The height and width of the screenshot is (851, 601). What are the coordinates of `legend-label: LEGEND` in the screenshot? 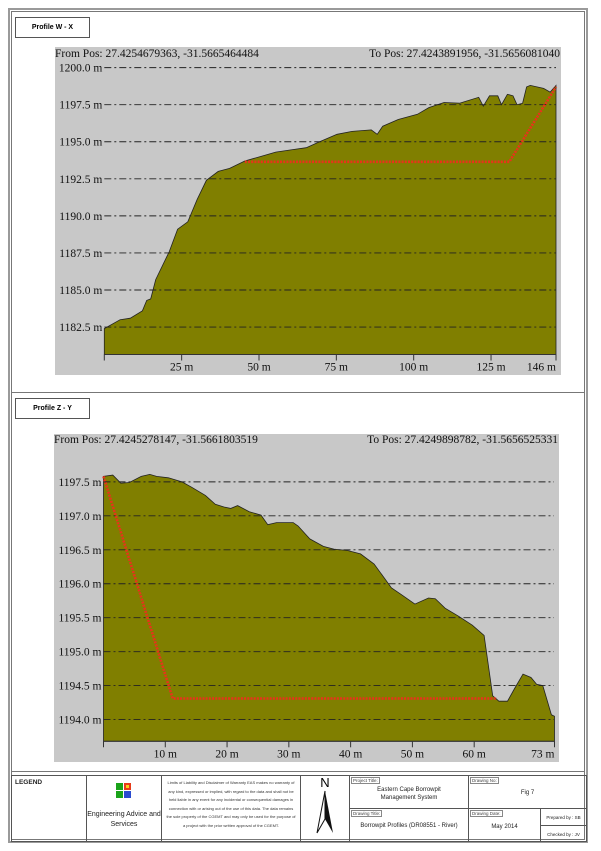 It's located at (29, 782).